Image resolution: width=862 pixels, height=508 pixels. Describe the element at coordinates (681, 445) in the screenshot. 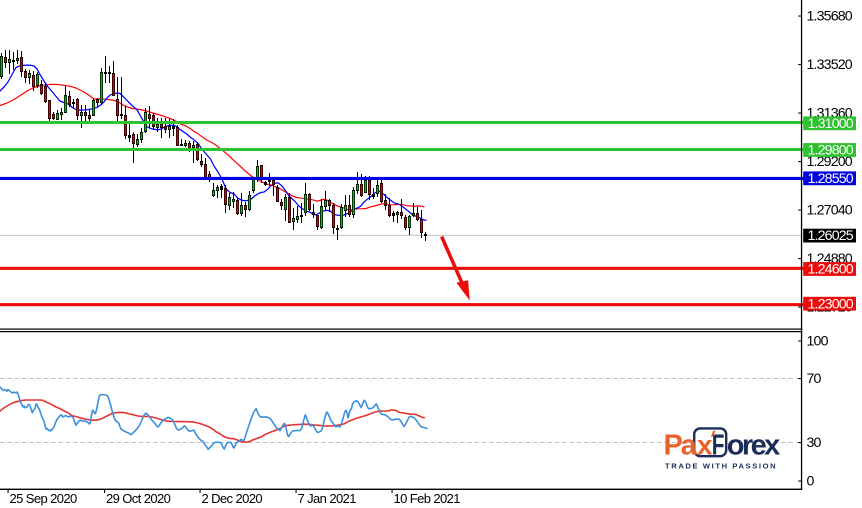

I see `svg-text: Pa` at that location.